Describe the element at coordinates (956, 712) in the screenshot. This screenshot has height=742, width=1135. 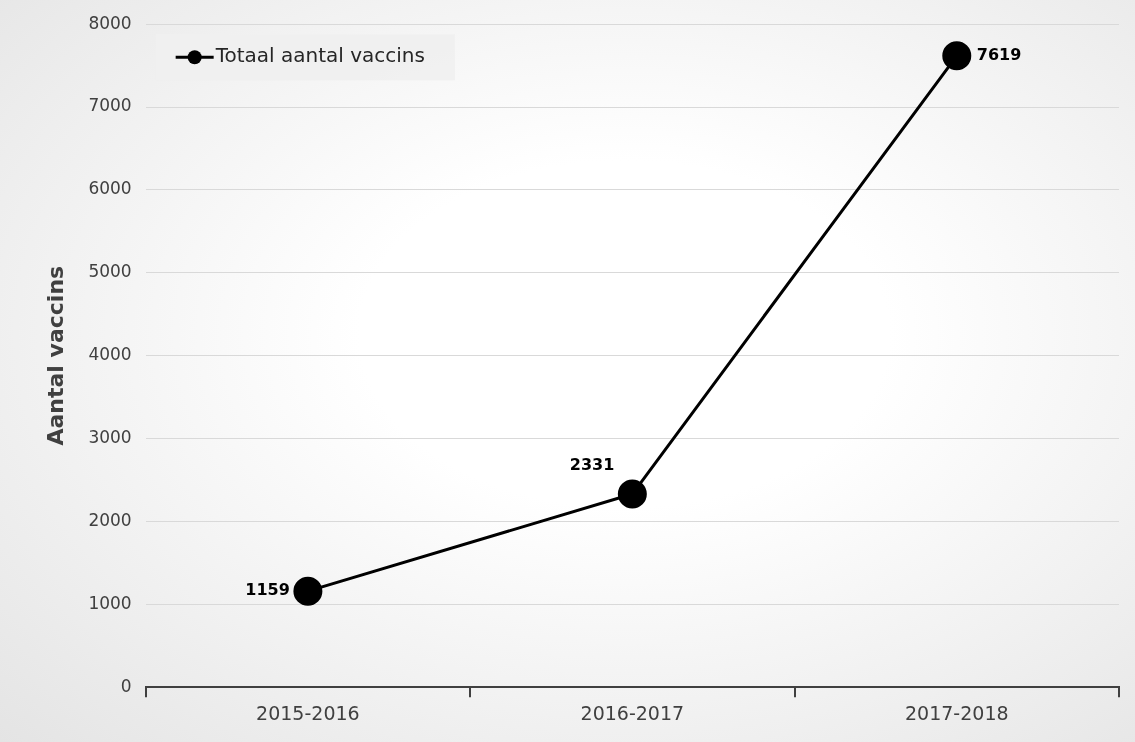
I see `x-tick-label: 2017-2018` at that location.